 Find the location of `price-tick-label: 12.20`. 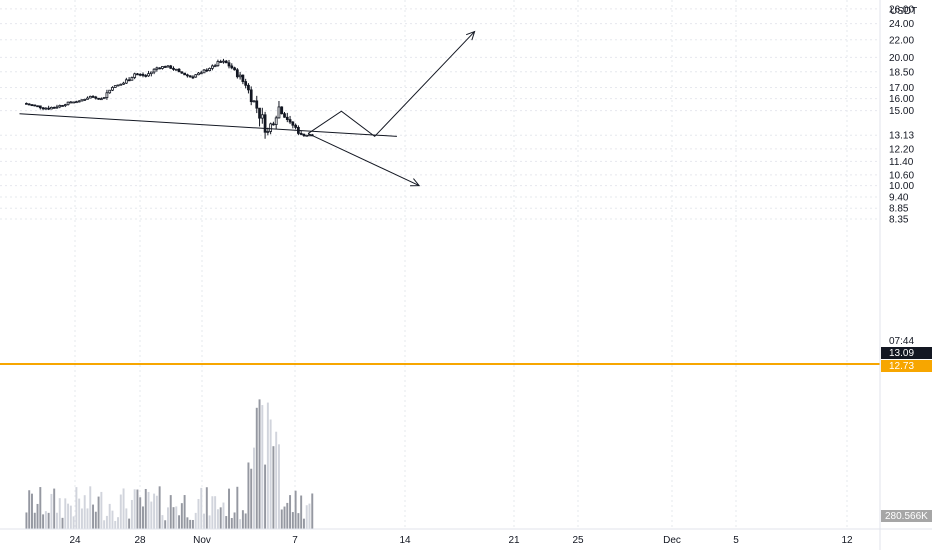

price-tick-label: 12.20 is located at coordinates (901, 149).